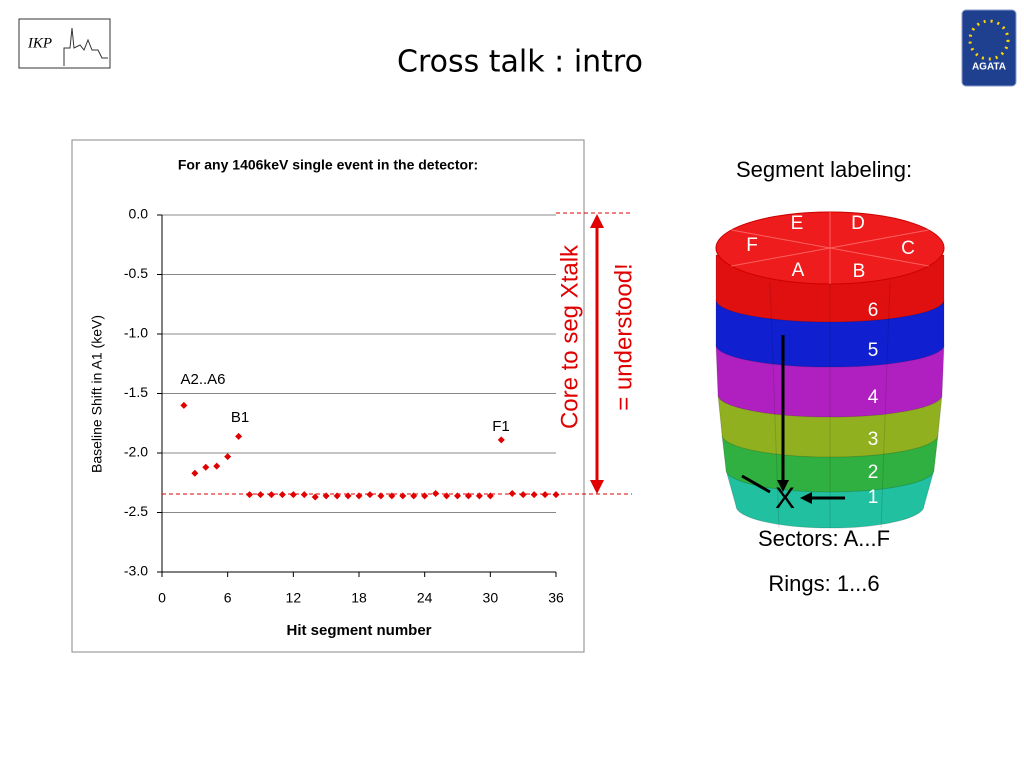  Describe the element at coordinates (623, 336) in the screenshot. I see `callout-text: = understood!` at that location.